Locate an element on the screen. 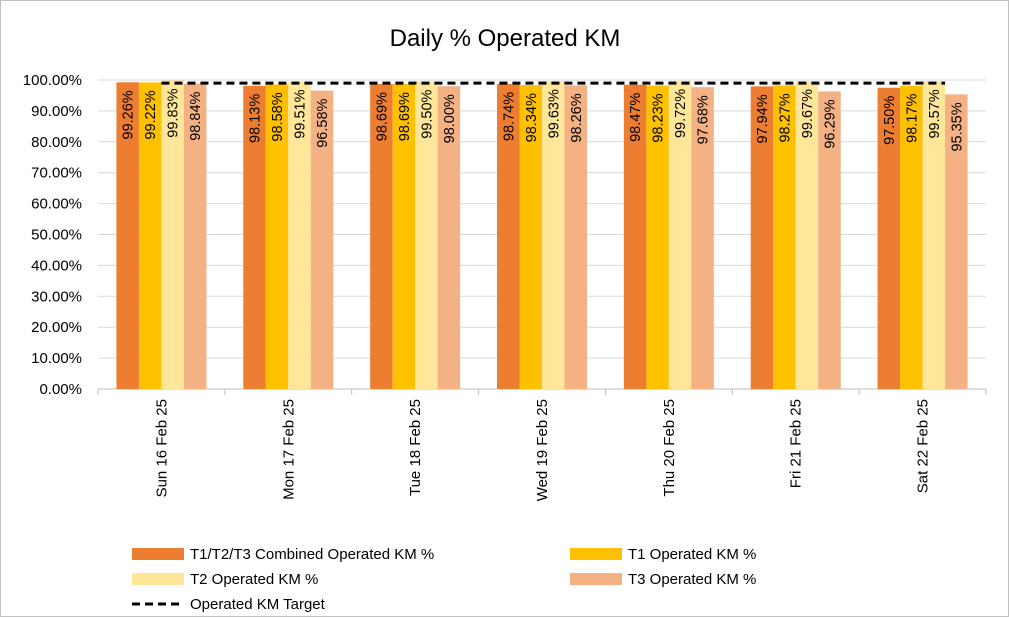  y-tick-label: 40.00% is located at coordinates (56, 265).